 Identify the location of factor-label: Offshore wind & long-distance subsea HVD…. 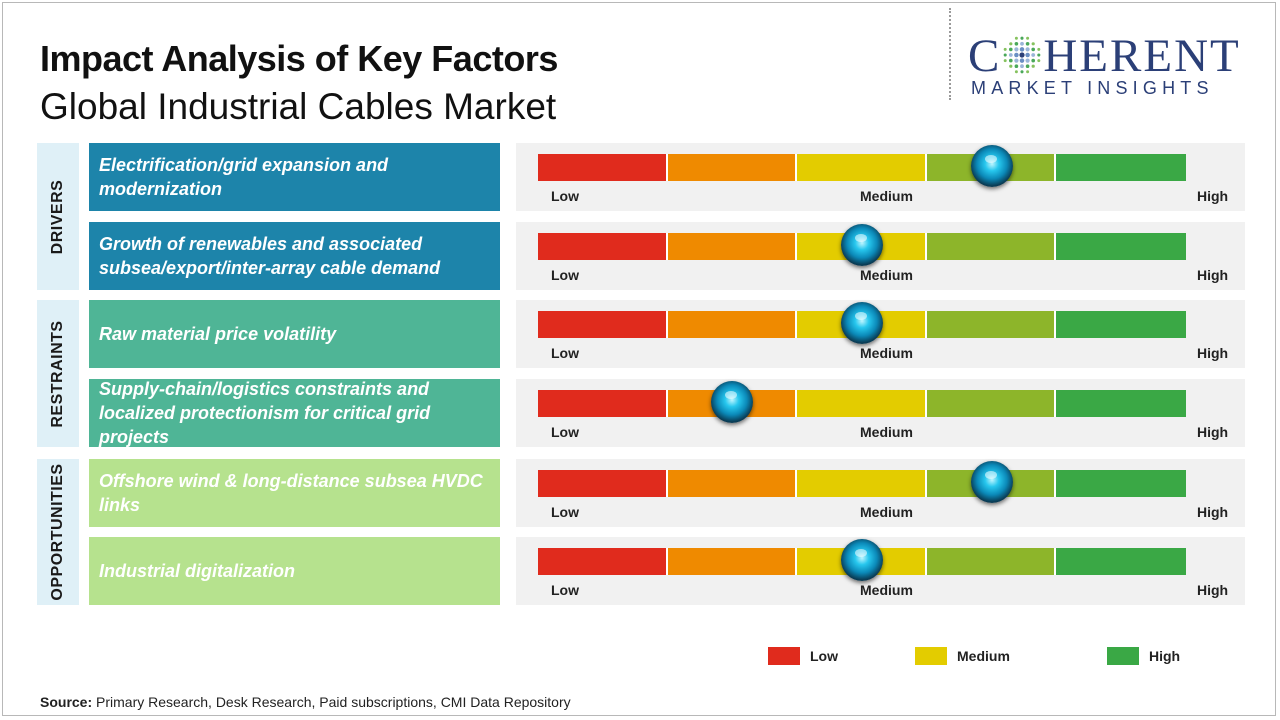
(294, 493).